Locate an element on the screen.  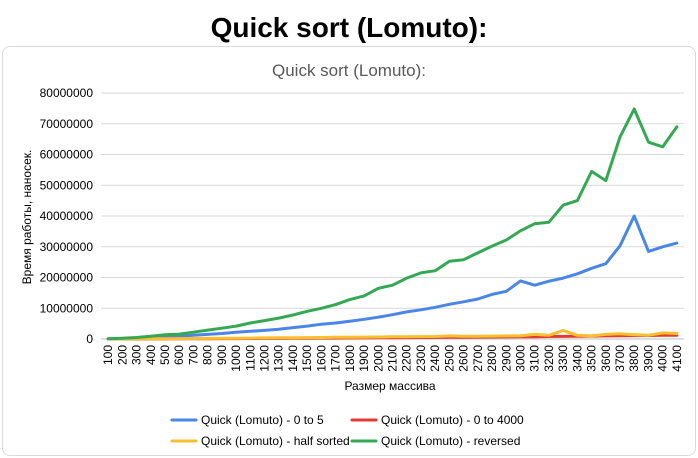
x-tick-label: 2600 is located at coordinates (464, 358).